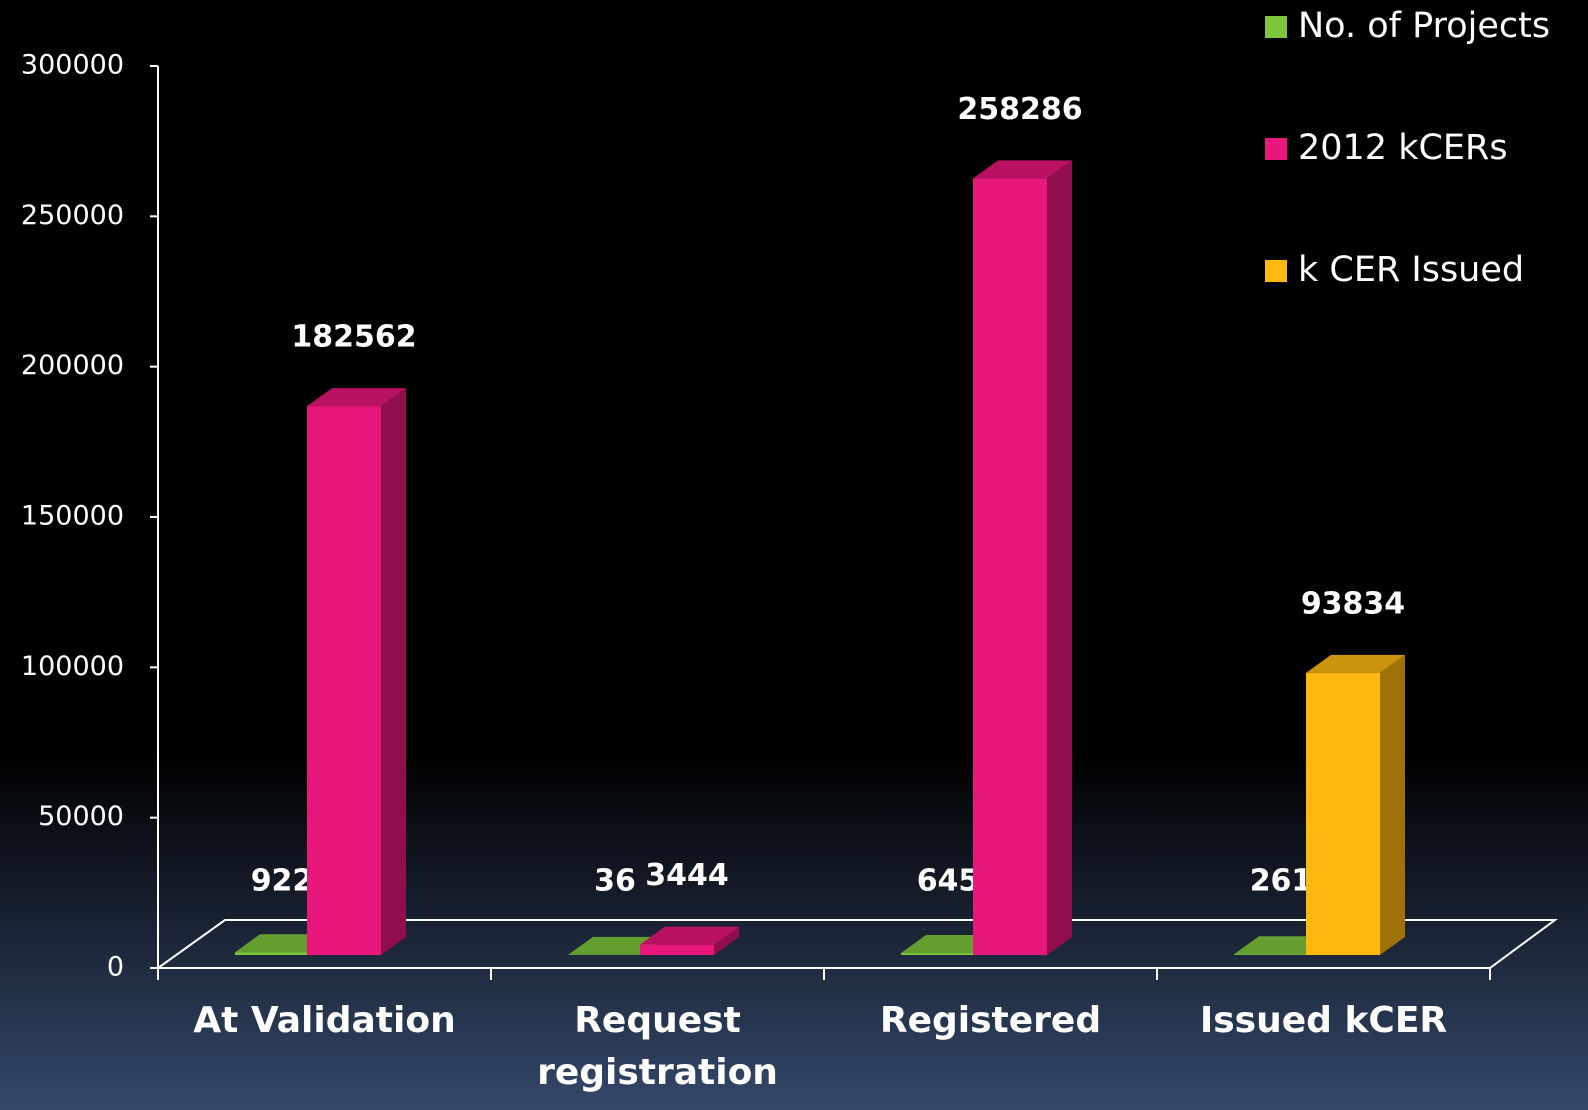 The height and width of the screenshot is (1110, 1588). What do you see at coordinates (1424, 26) in the screenshot?
I see `legend-label: No. of Projects` at bounding box center [1424, 26].